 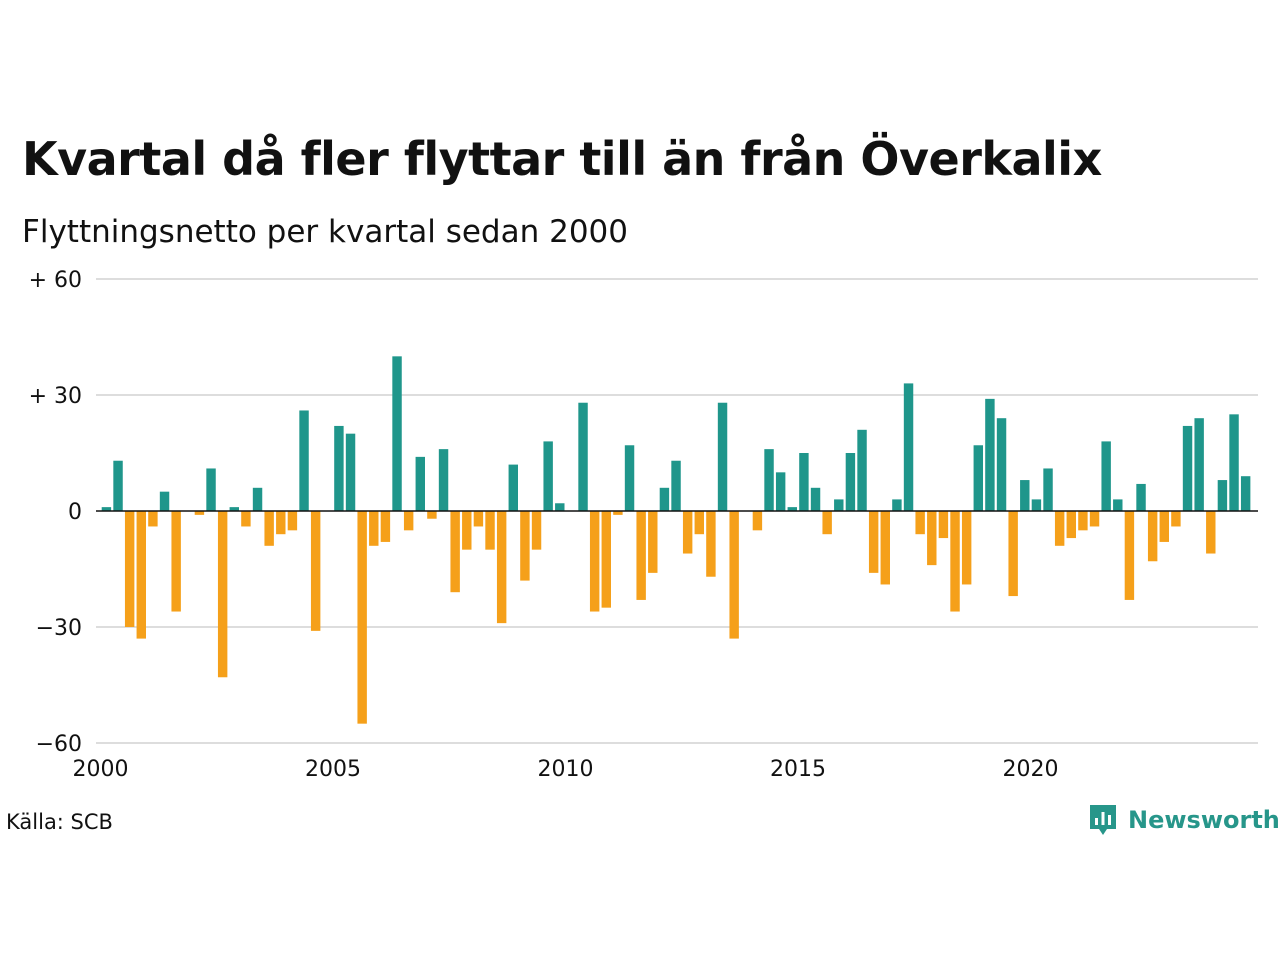 What do you see at coordinates (106, 509) in the screenshot?
I see `bar-2000Q1` at bounding box center [106, 509].